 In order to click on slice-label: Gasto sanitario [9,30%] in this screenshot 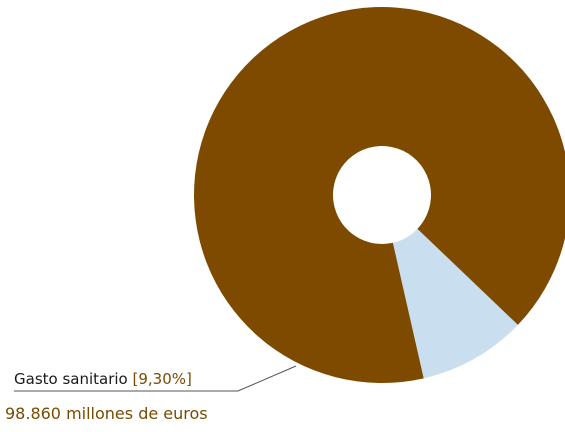, I will do `click(103, 379)`.